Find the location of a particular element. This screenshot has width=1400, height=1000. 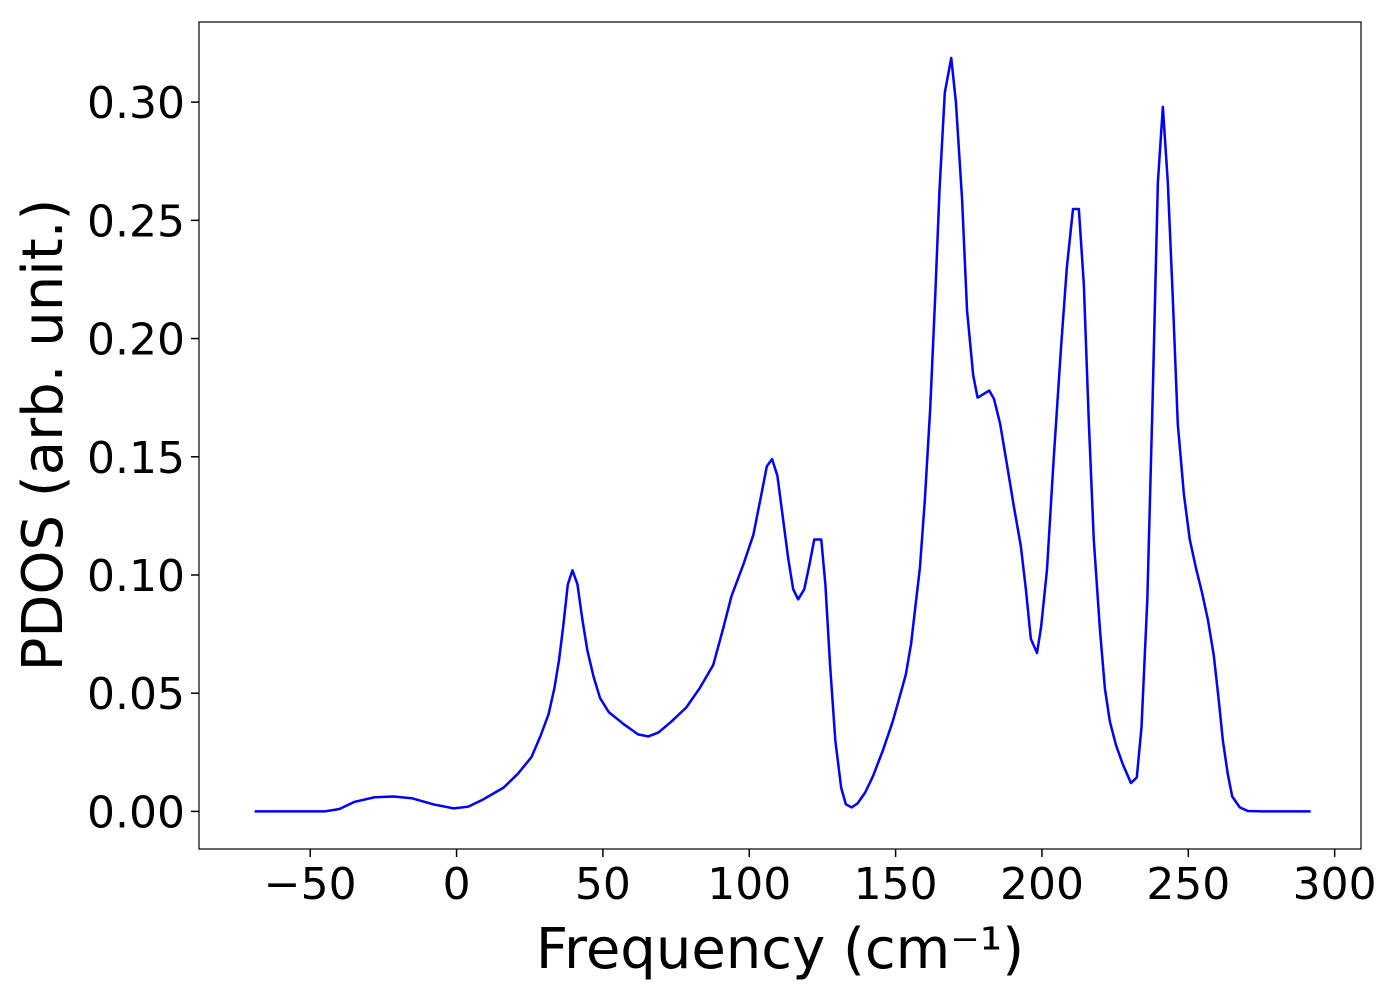

y-tick-label: 0.05 is located at coordinates (136, 694).